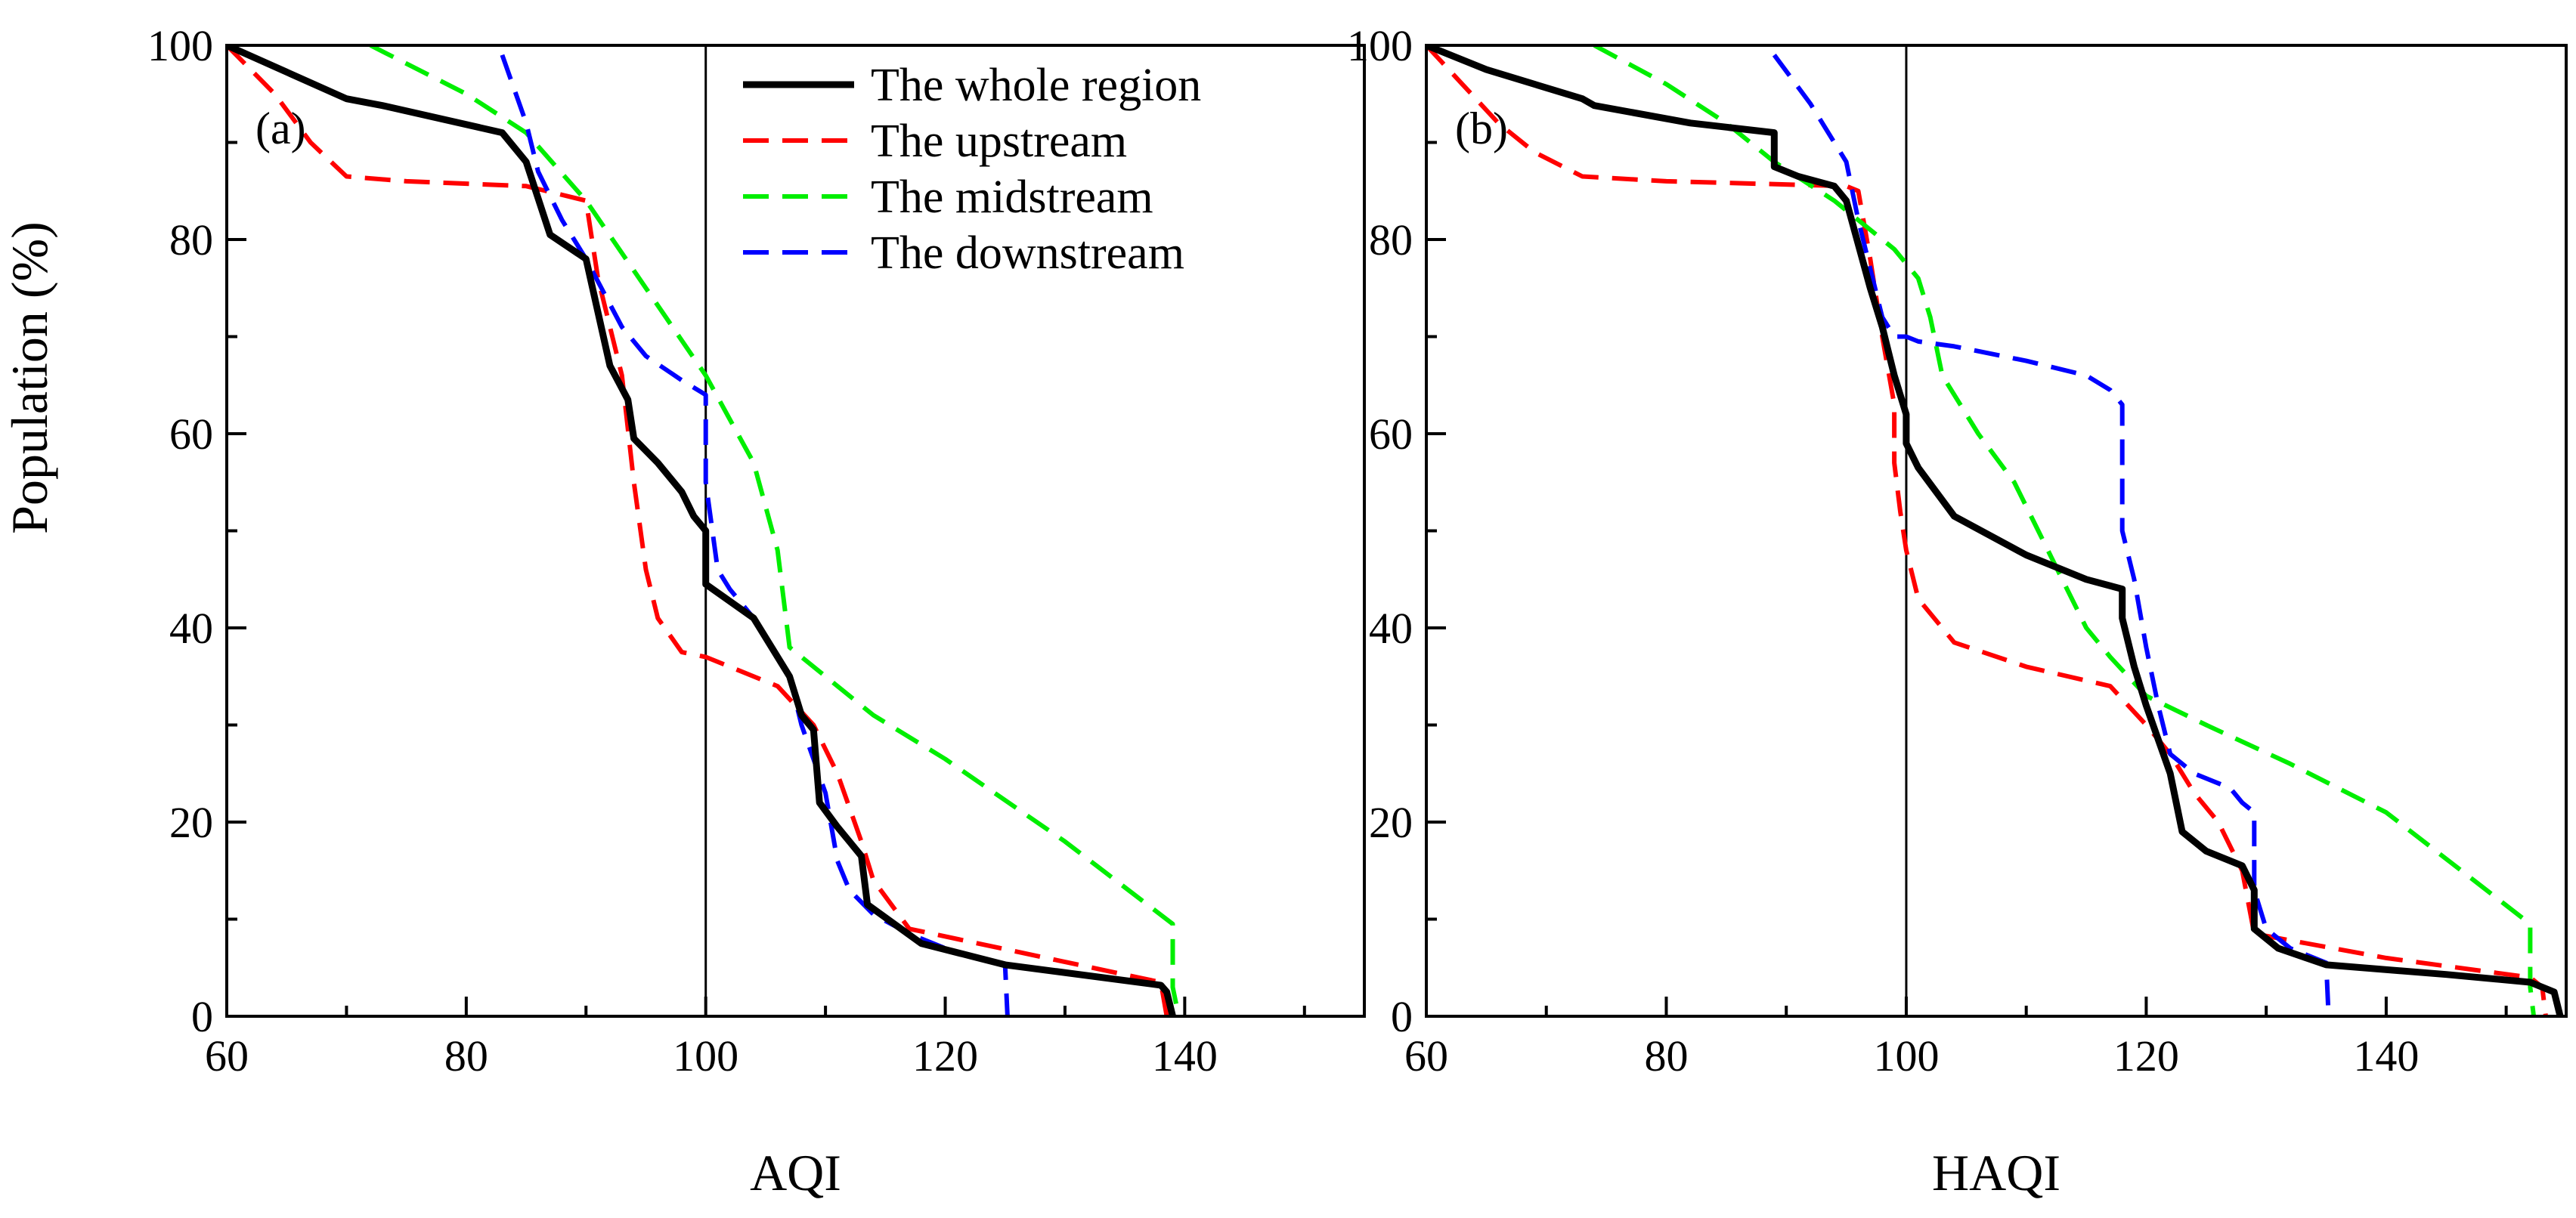  Describe the element at coordinates (29, 377) in the screenshot. I see `y-axis-title: Population (%)` at that location.